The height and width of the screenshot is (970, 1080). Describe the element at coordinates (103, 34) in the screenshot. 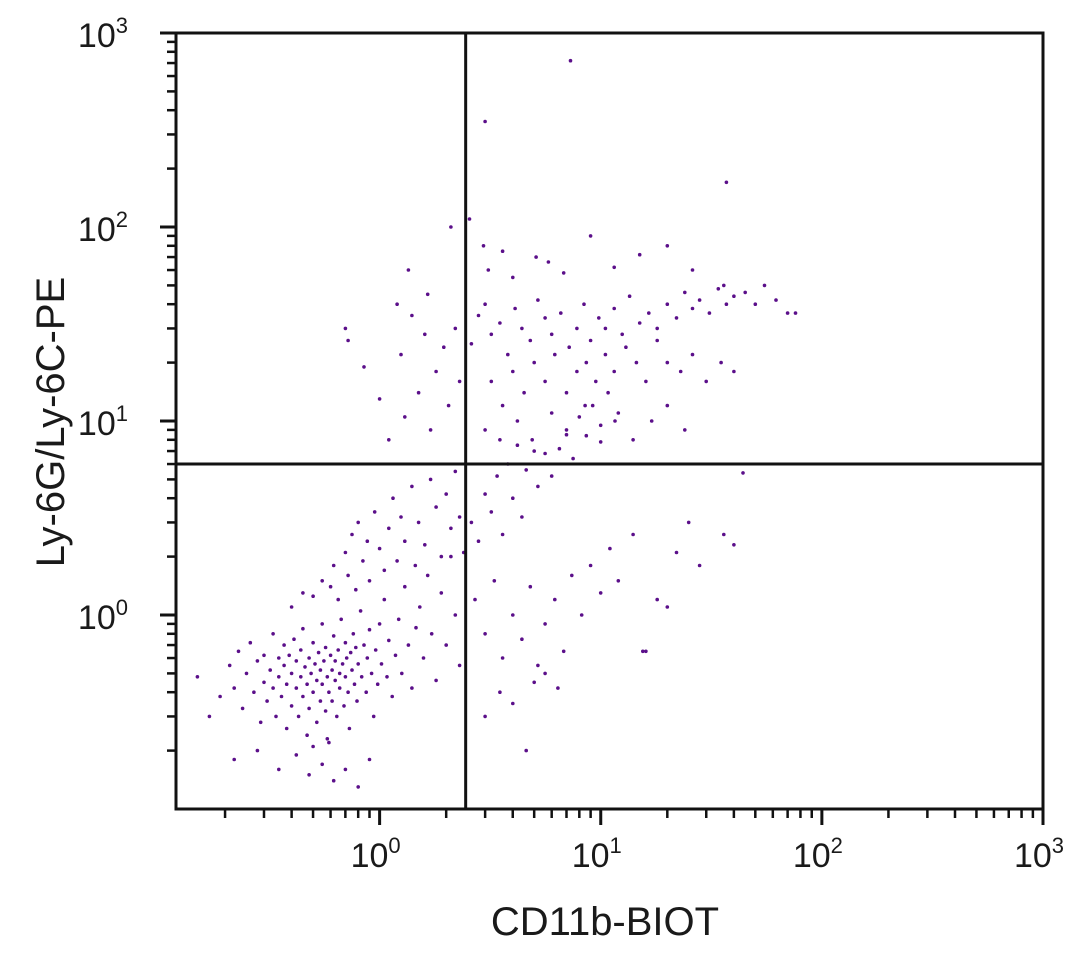

I see `y-tick-label: 103` at that location.